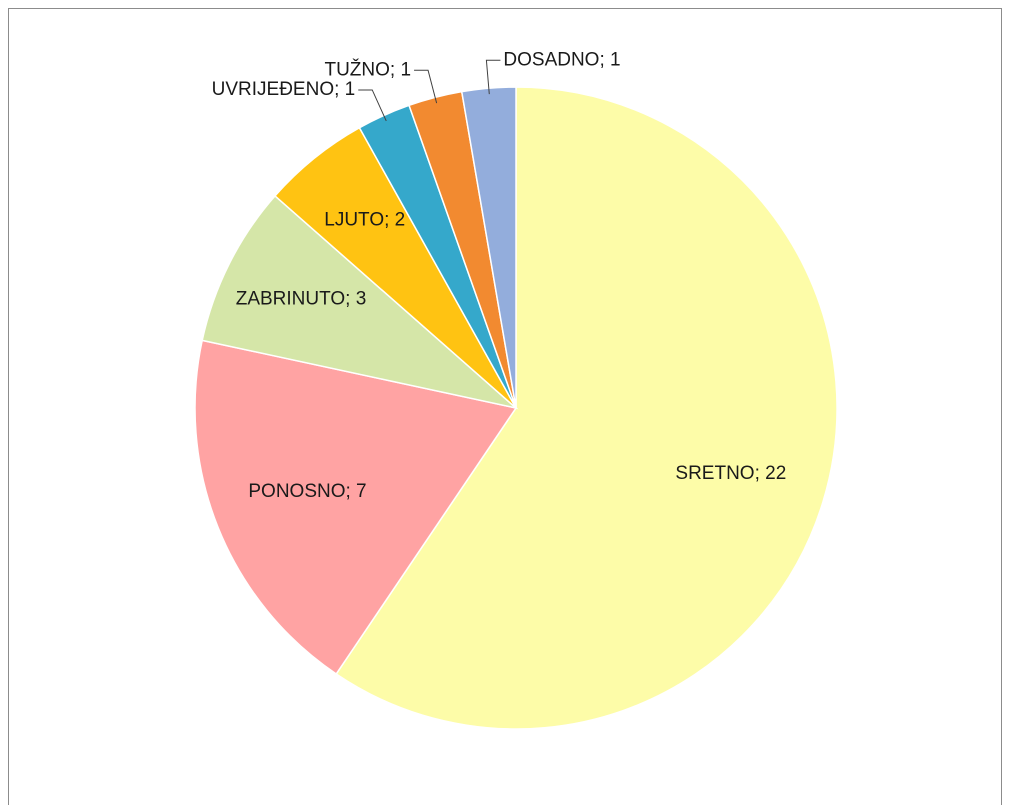 This screenshot has height=805, width=1010. Describe the element at coordinates (301, 299) in the screenshot. I see `data-label: ZABRINUTO; 3` at that location.